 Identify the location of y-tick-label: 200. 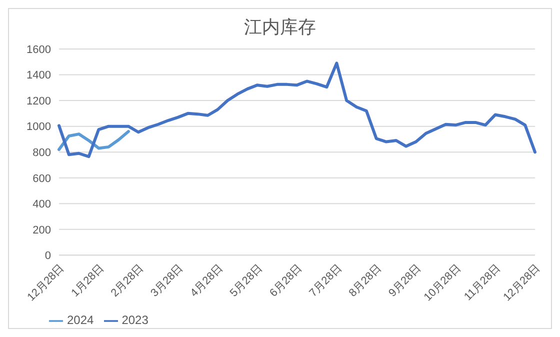
(41, 230).